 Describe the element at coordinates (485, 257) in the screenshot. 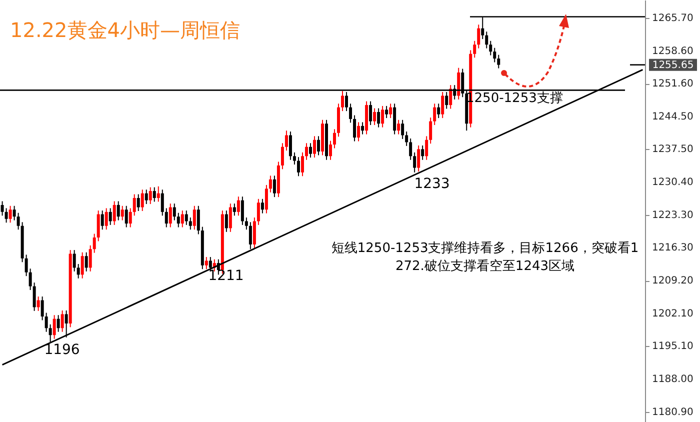

I see `annotation: 短线1250-1253支撑维持看多，目标1266，突破看1272.破位支撑看空至1243区域` at that location.